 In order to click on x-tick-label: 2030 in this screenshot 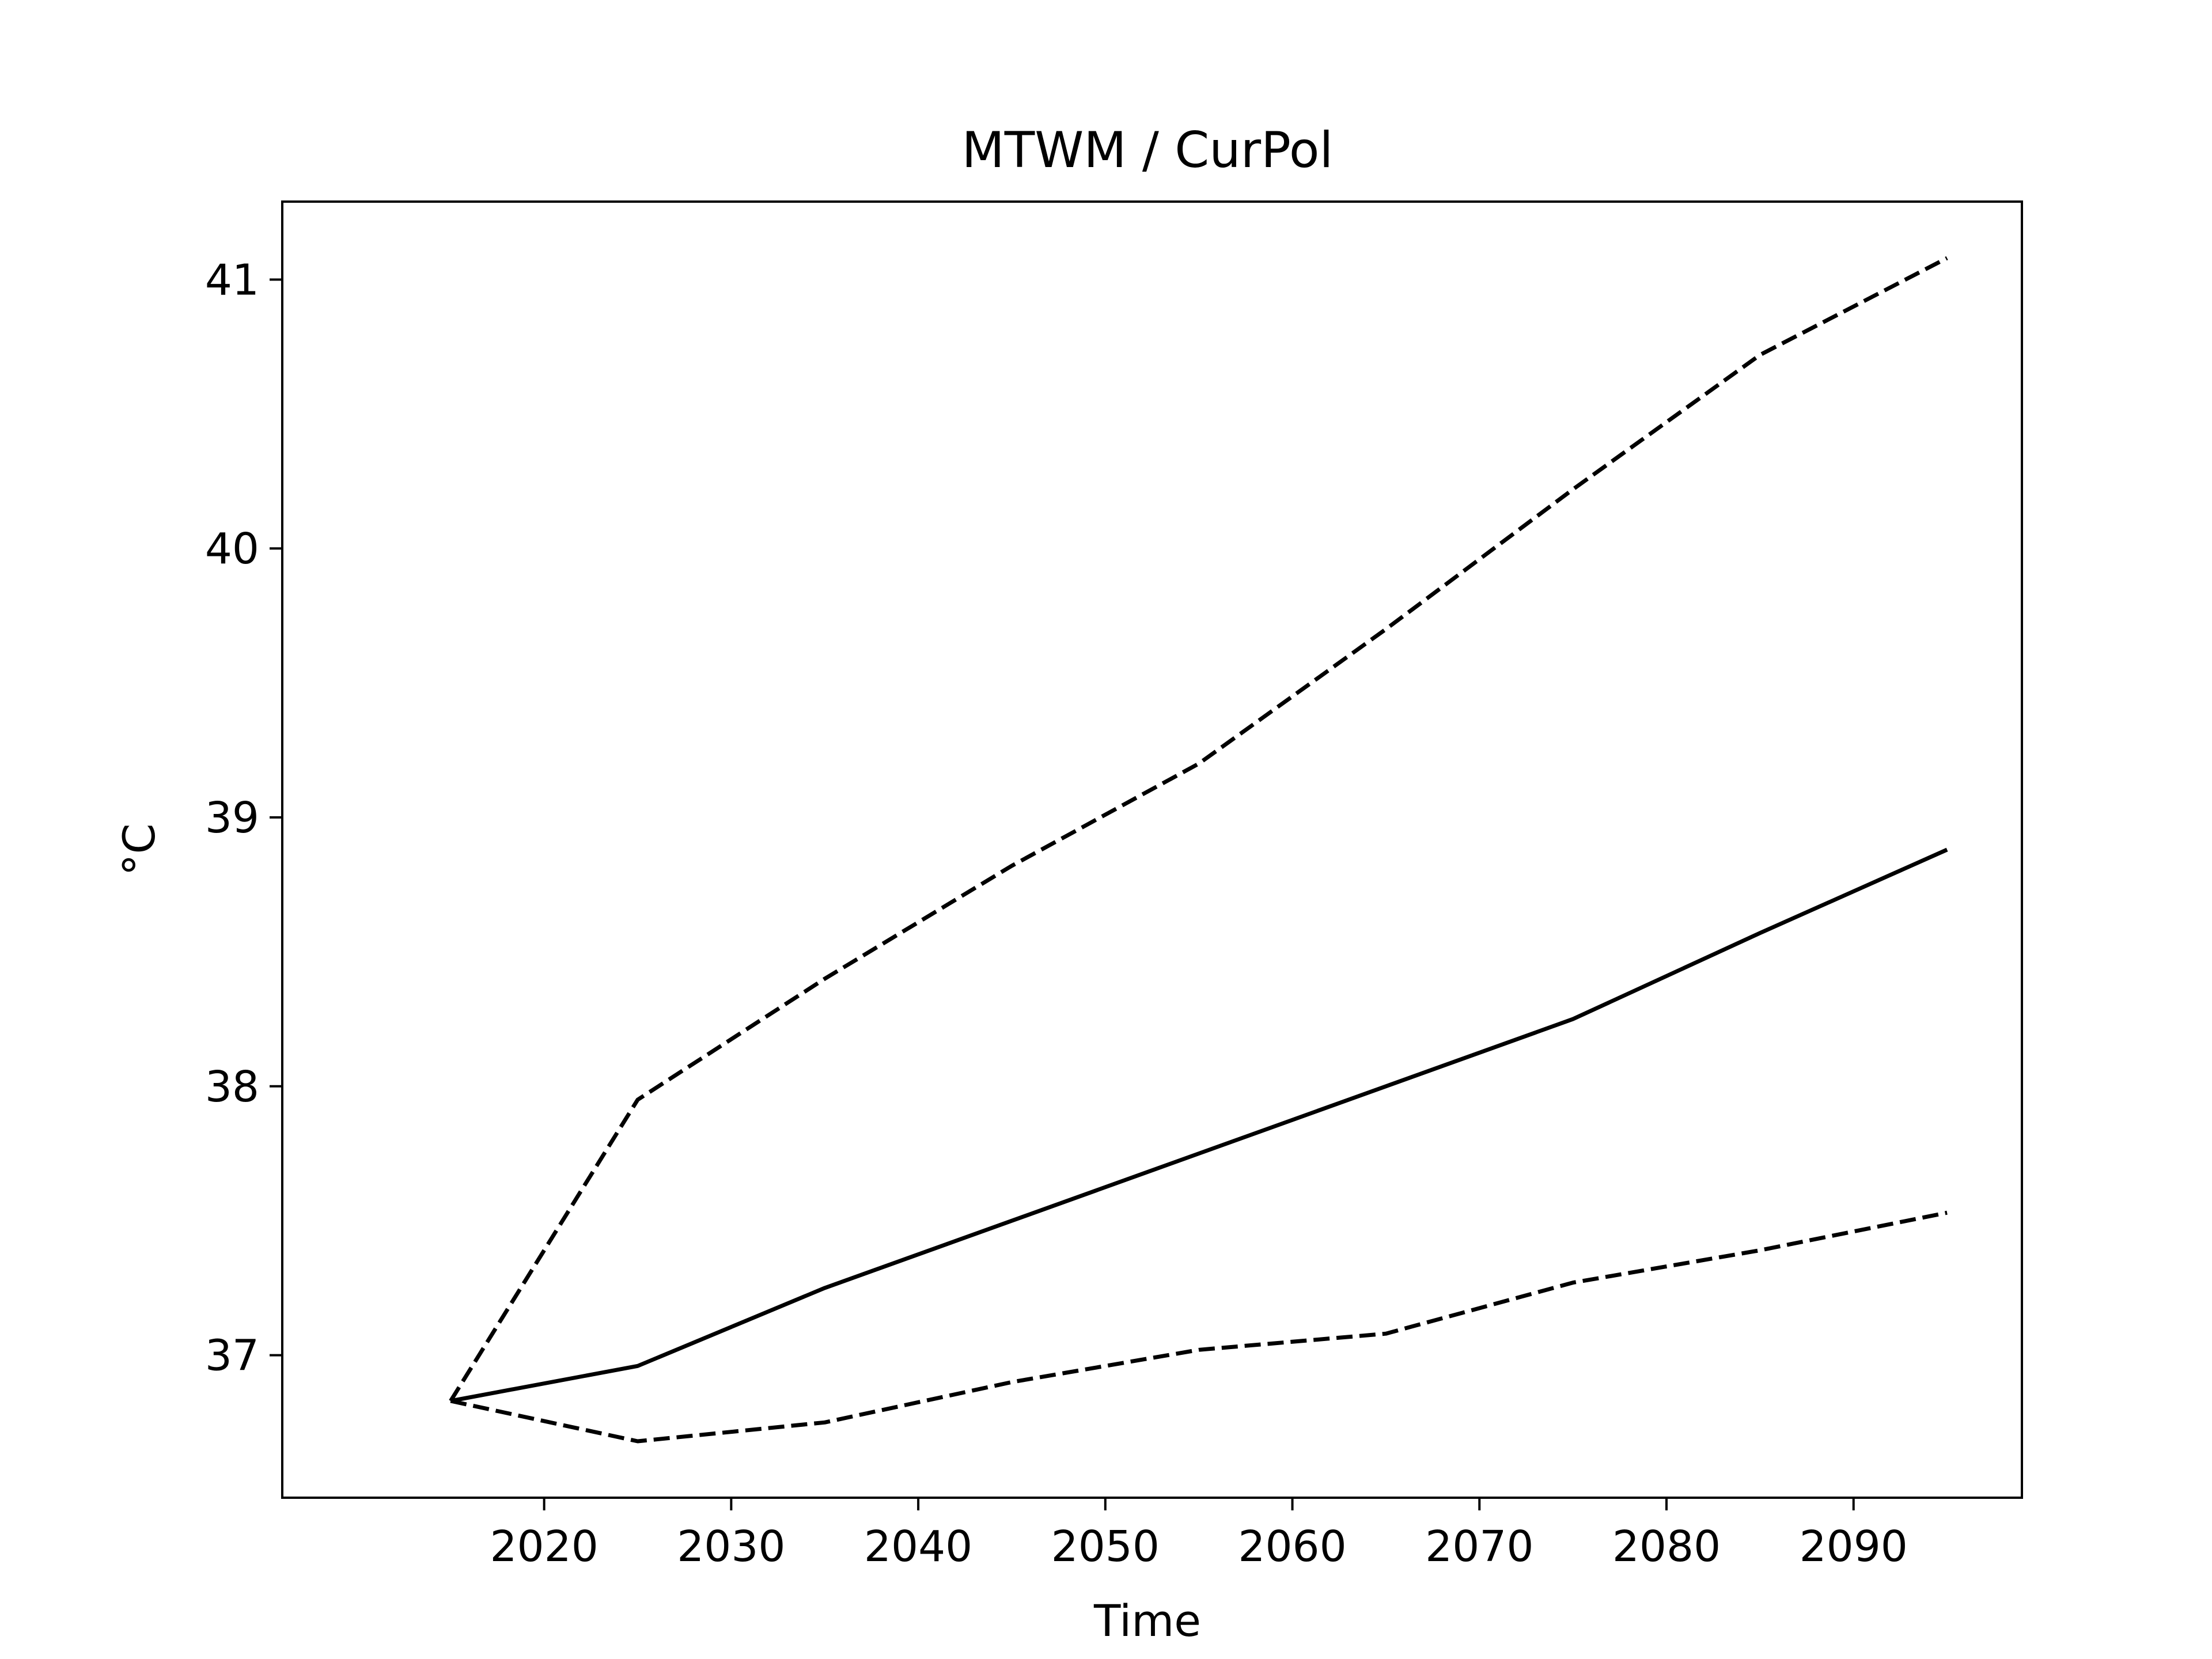, I will do `click(731, 1546)`.